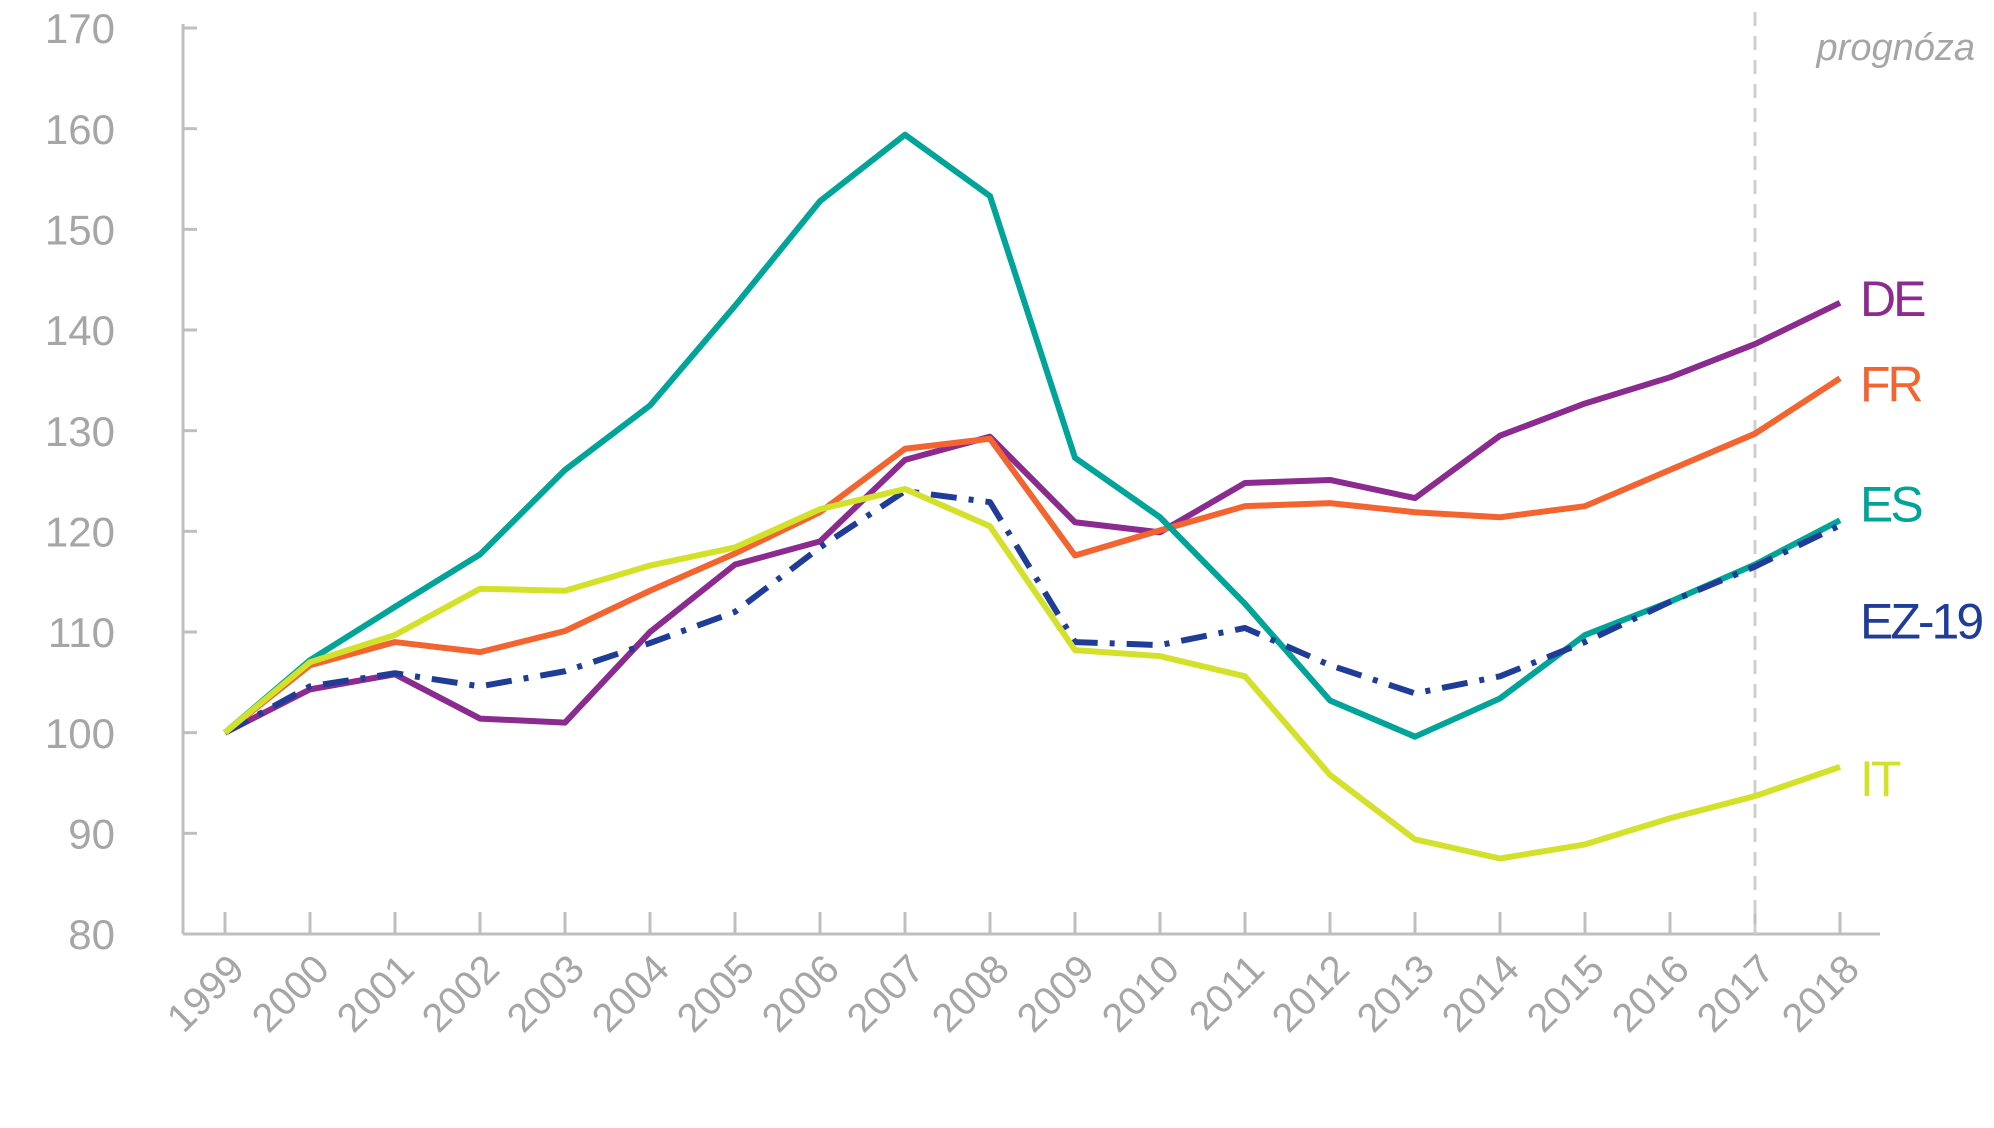  I want to click on series-label: ES, so click(1891, 504).